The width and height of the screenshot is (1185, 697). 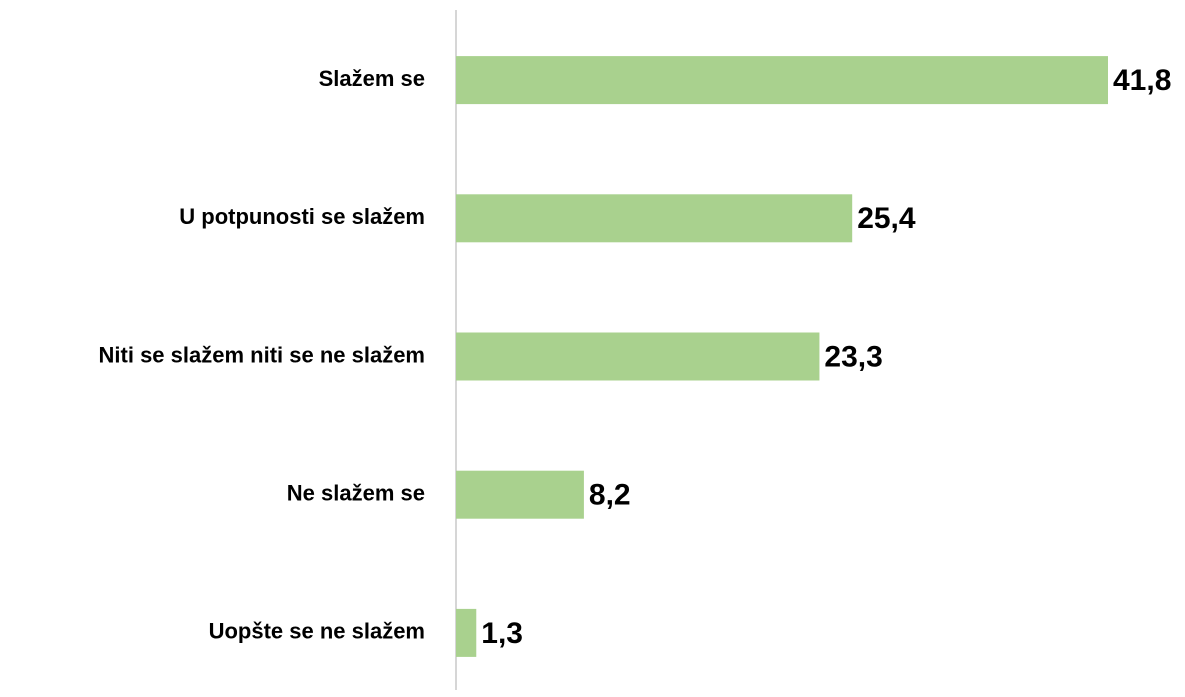 What do you see at coordinates (886, 218) in the screenshot?
I see `value-label: 25,4` at bounding box center [886, 218].